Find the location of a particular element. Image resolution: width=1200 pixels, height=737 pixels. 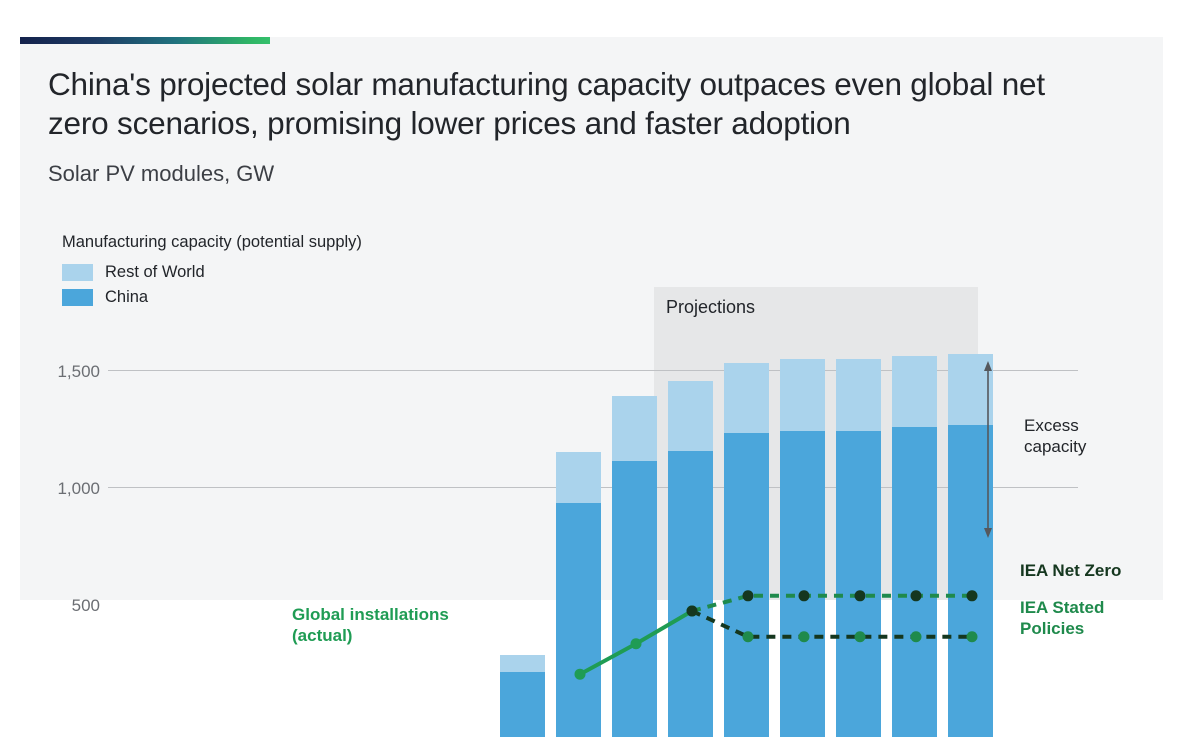

excess-capacity-line-2: capacity is located at coordinates (1055, 446).